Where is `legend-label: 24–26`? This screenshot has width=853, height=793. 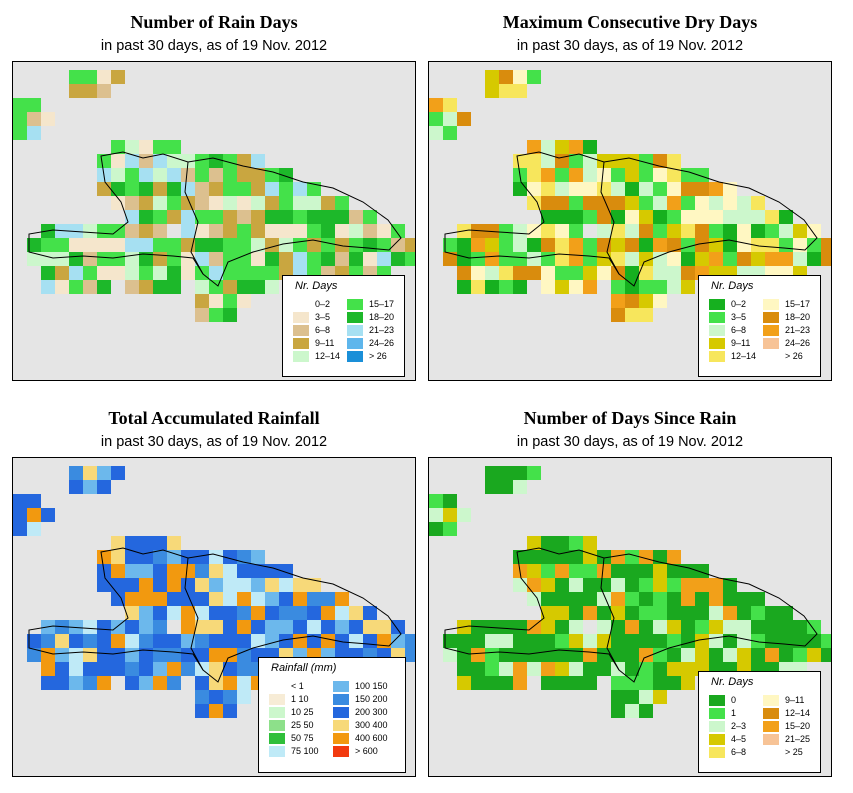
legend-label: 24–26 is located at coordinates (382, 343).